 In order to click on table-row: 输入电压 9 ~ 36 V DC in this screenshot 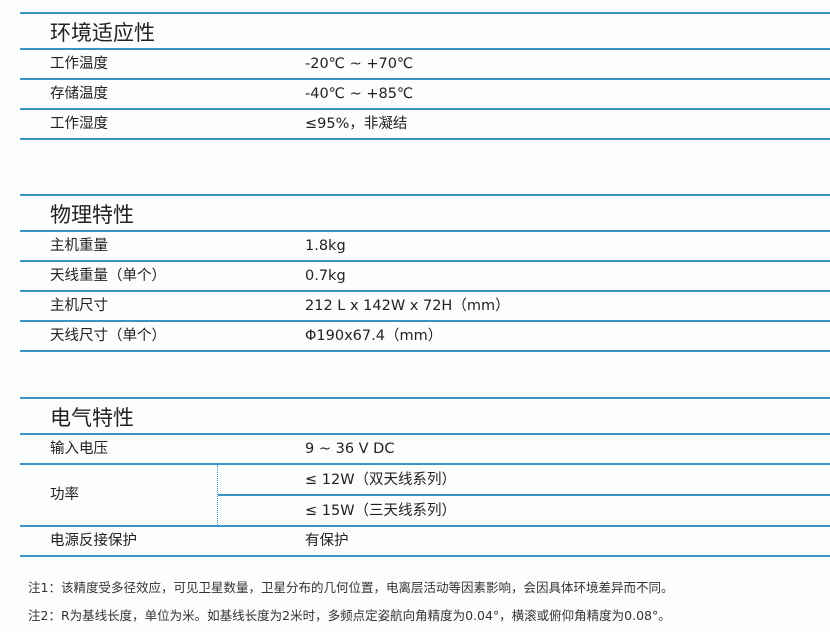, I will do `click(425, 450)`.